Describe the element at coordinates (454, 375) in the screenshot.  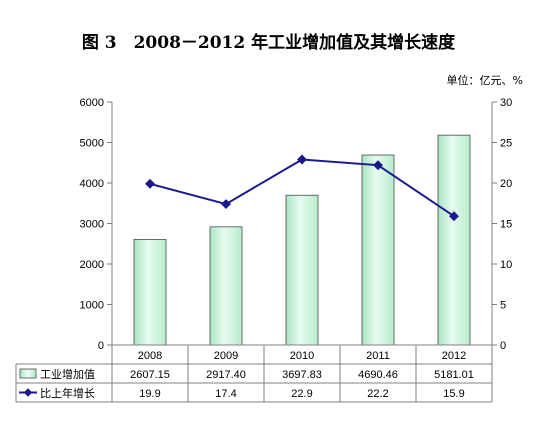
I see `table-cell-bar: 5181.01` at that location.